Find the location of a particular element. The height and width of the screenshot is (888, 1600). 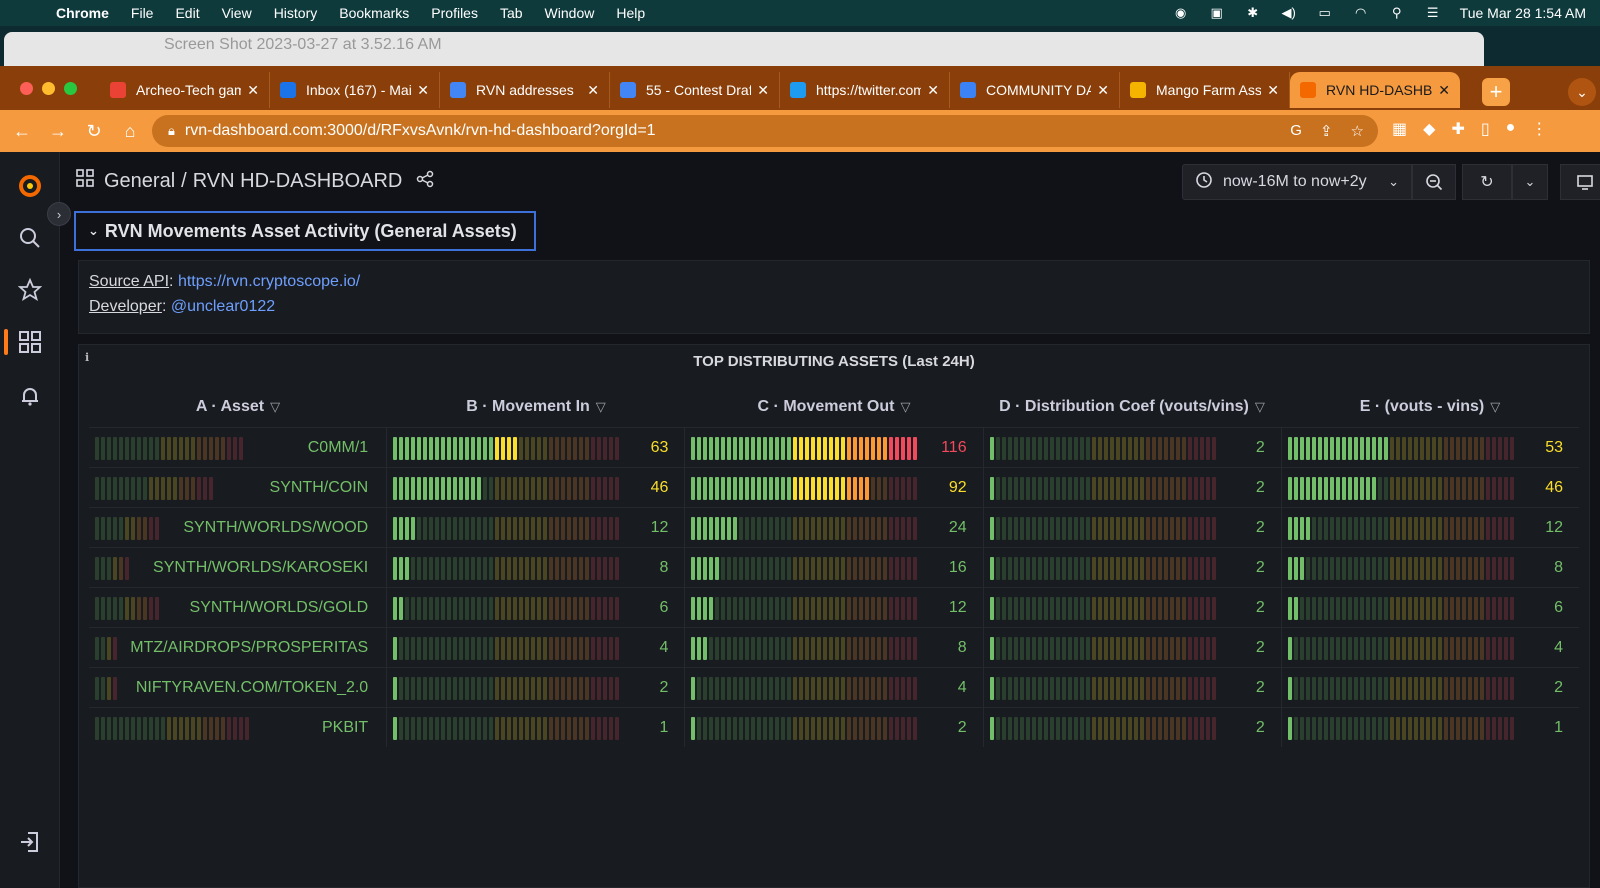

menu-history: History is located at coordinates (295, 13).